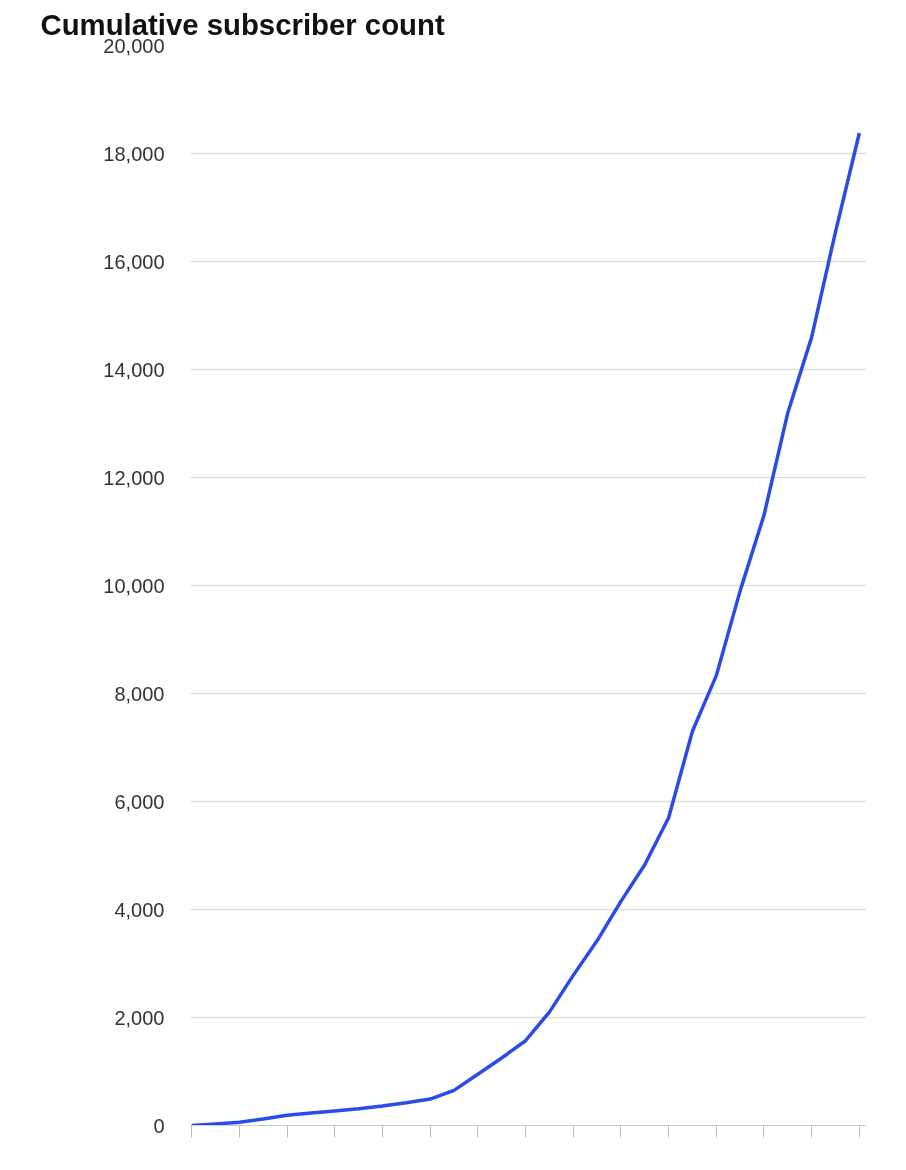 The image size is (906, 1170). I want to click on y-tick-label: 4,000, so click(139, 909).